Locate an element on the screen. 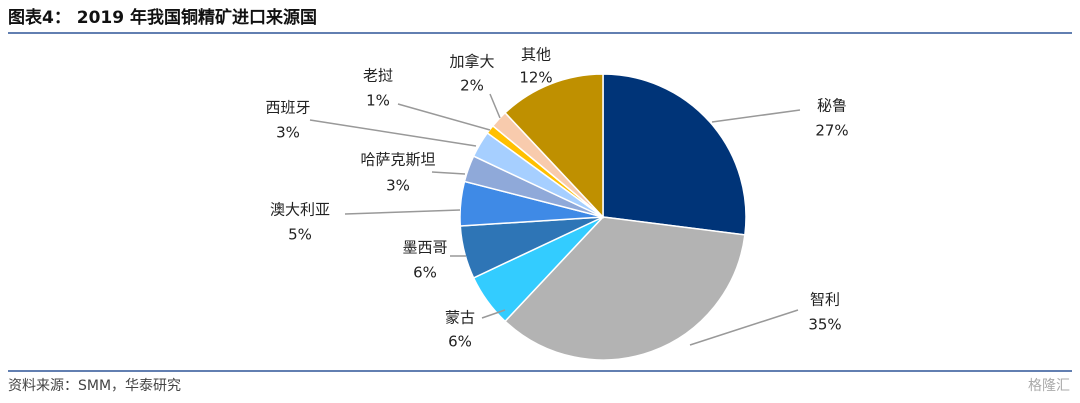 This screenshot has width=1080, height=403. value-label: 12% is located at coordinates (535, 78).